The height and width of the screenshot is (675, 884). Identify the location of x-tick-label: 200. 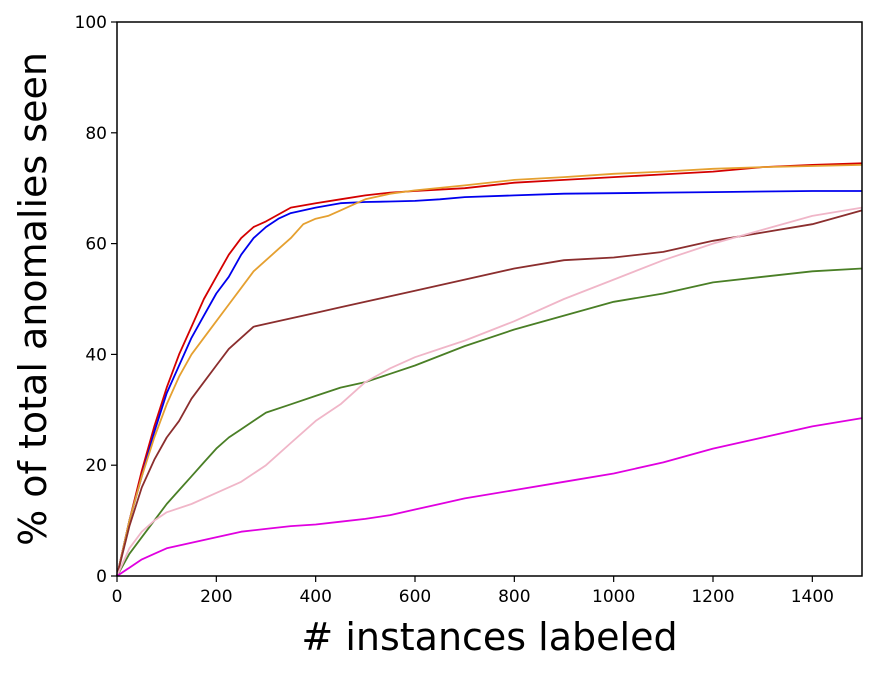
(216, 597).